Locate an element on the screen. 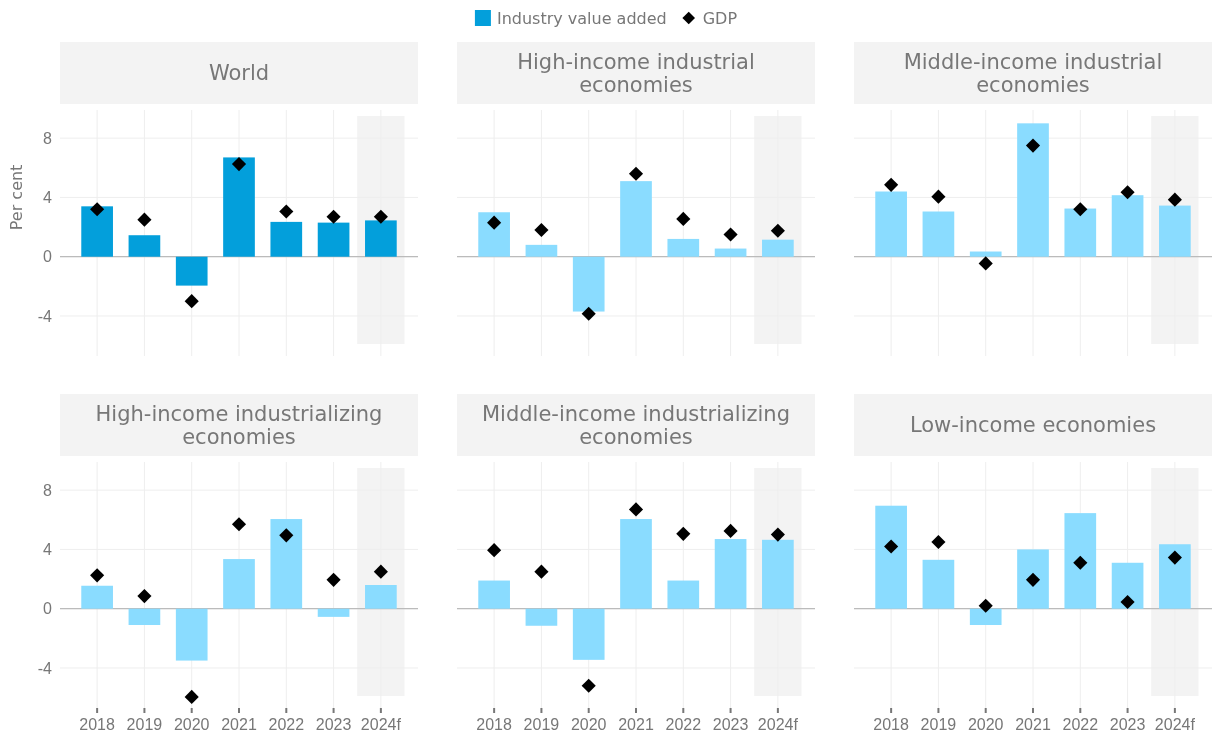 The width and height of the screenshot is (1212, 742). chart-title: World is located at coordinates (239, 73).